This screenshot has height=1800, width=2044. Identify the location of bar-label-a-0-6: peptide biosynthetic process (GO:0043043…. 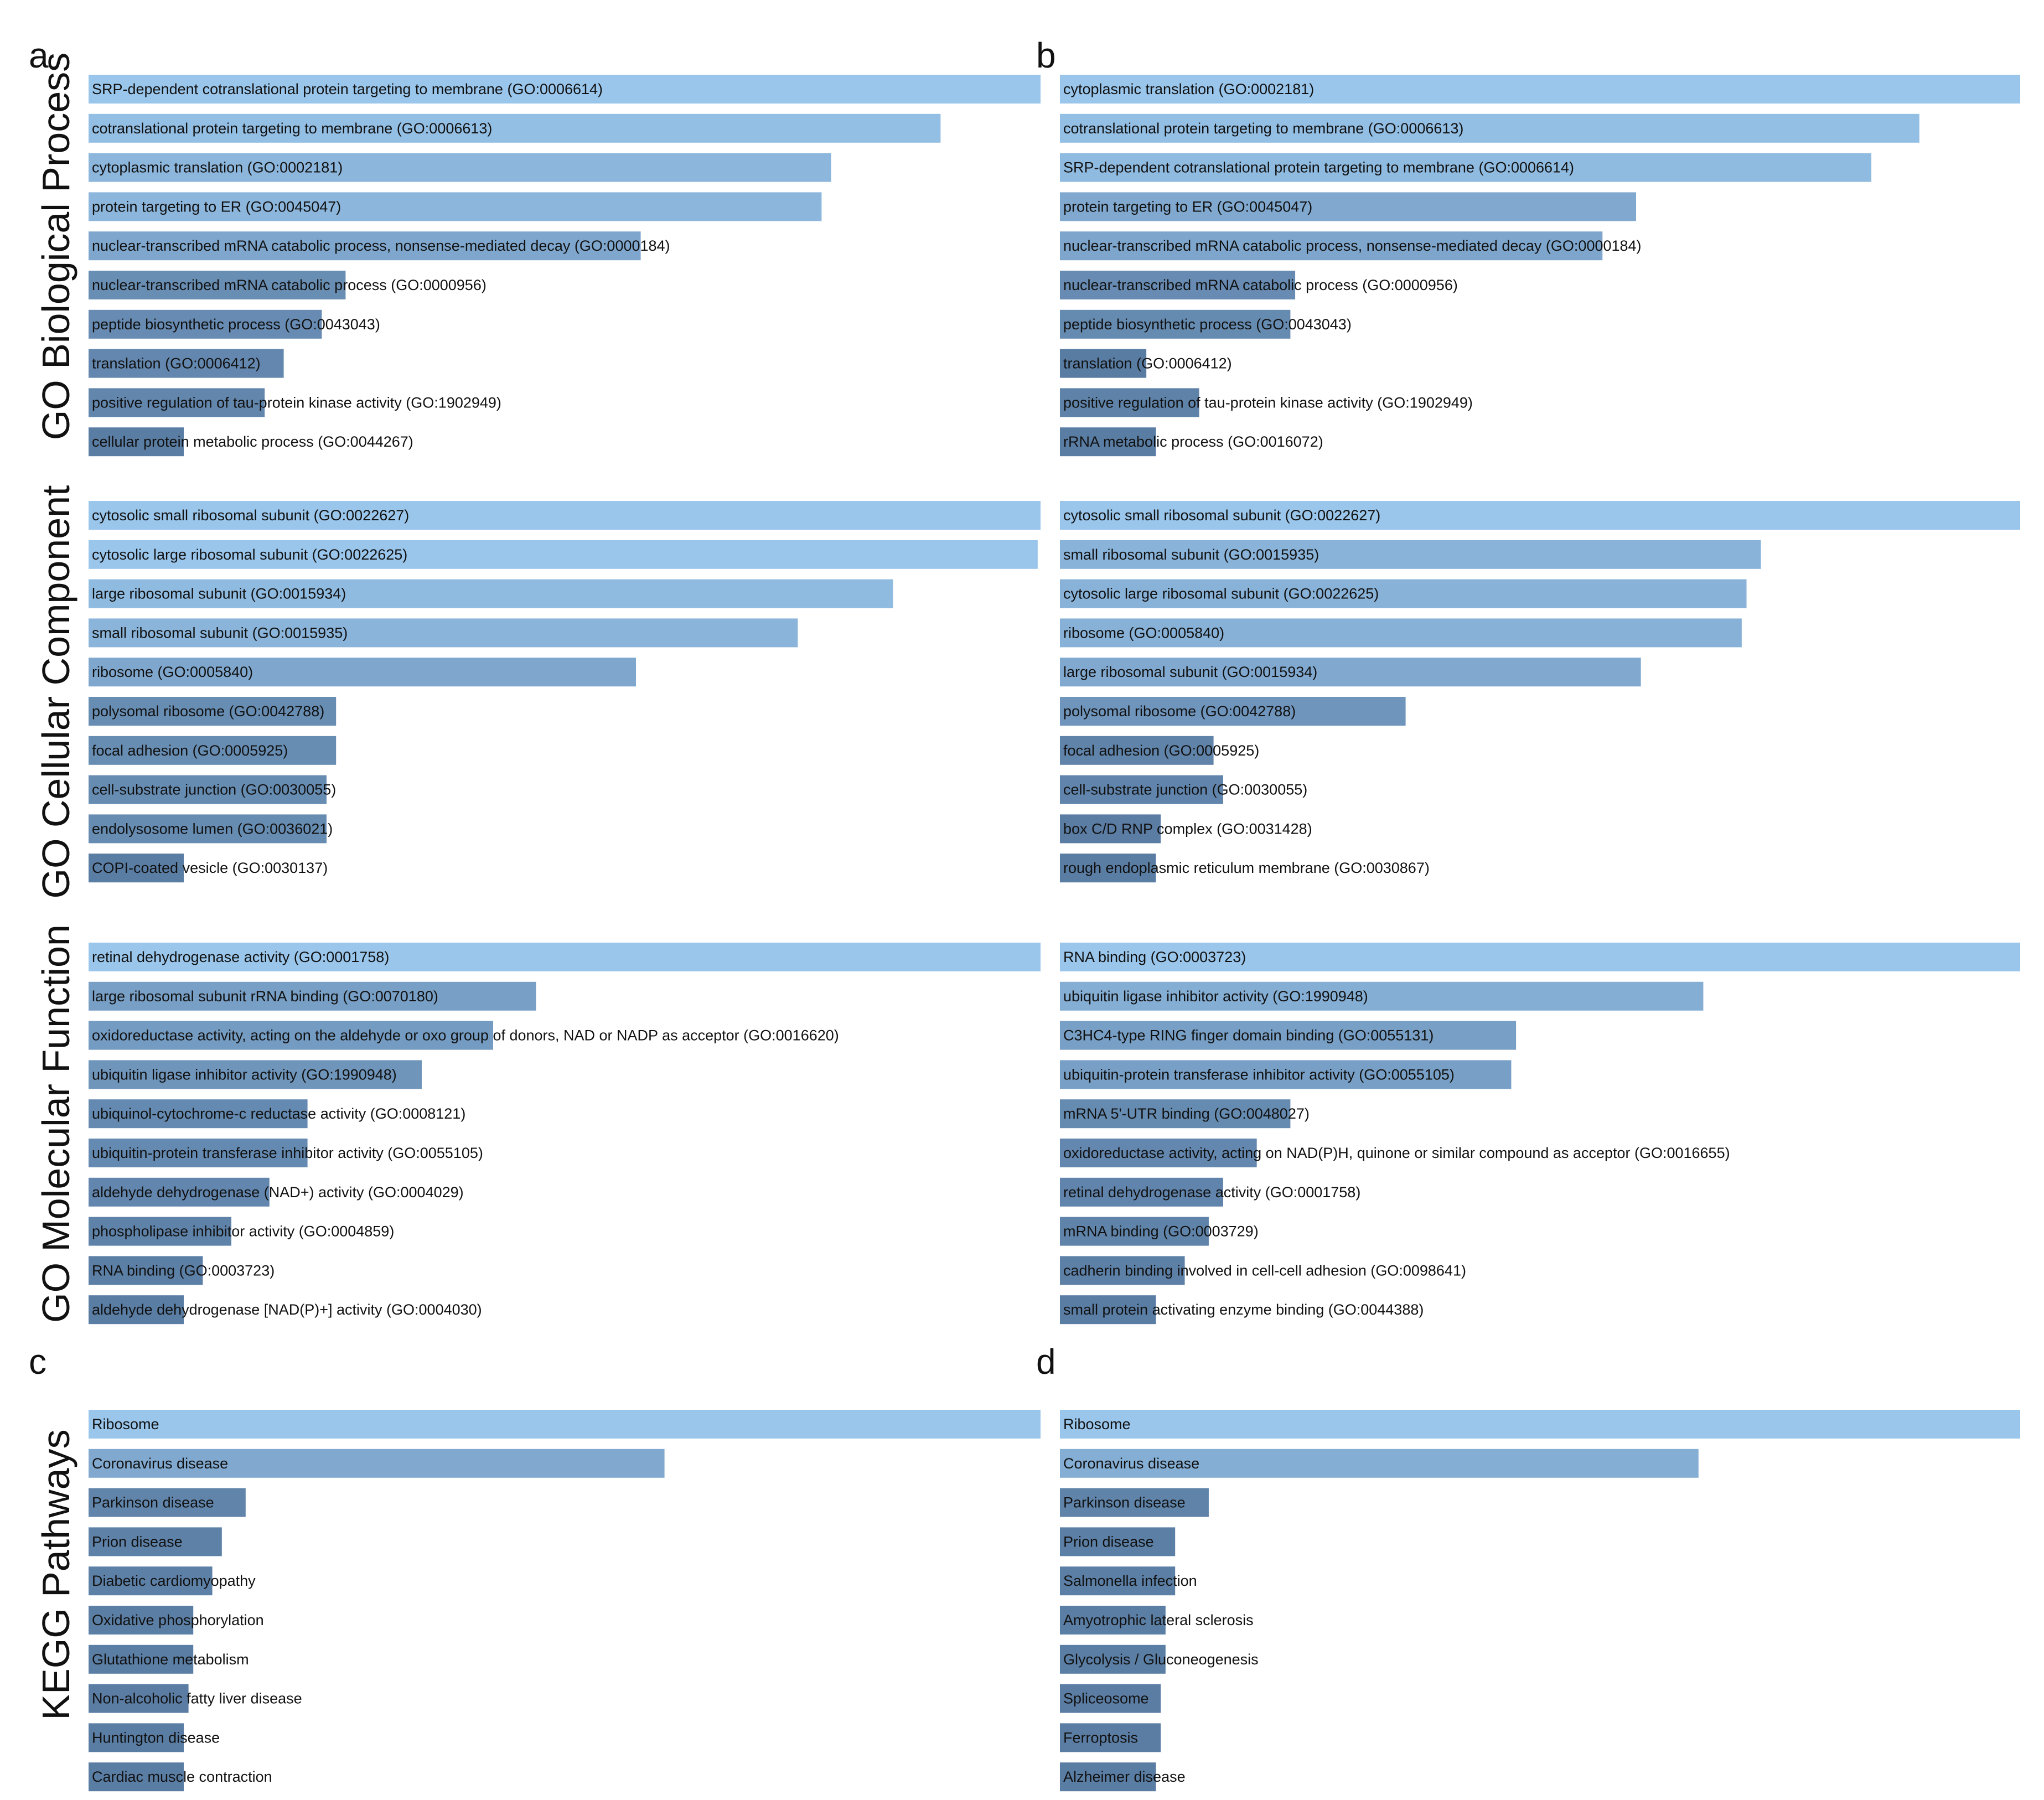
(236, 324).